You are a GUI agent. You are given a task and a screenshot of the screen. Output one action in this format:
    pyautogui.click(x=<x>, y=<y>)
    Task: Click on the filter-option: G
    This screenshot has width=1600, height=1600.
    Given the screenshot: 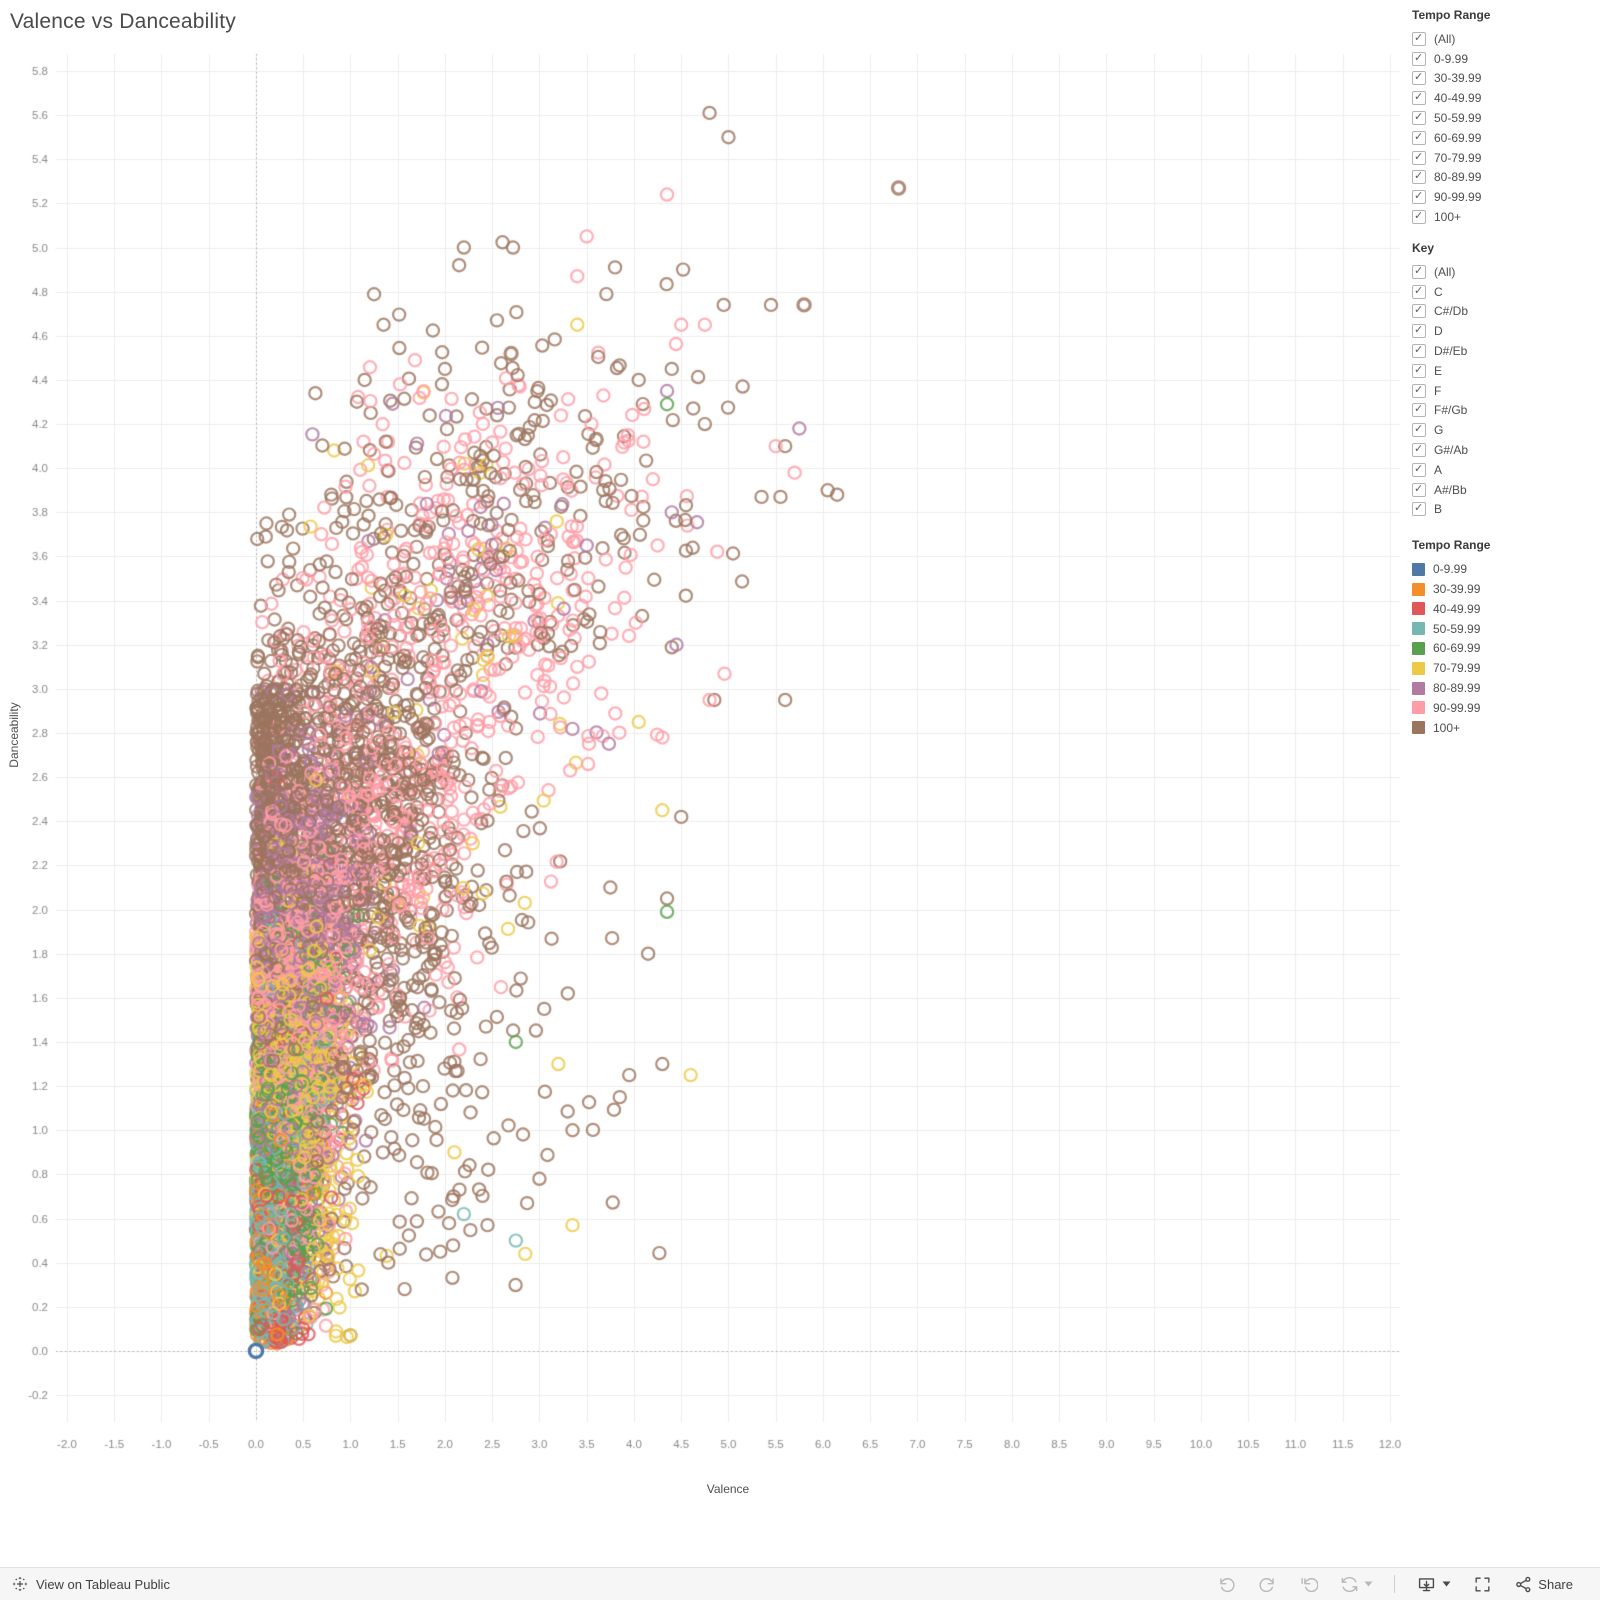 What is the action you would take?
    pyautogui.click(x=1505, y=430)
    